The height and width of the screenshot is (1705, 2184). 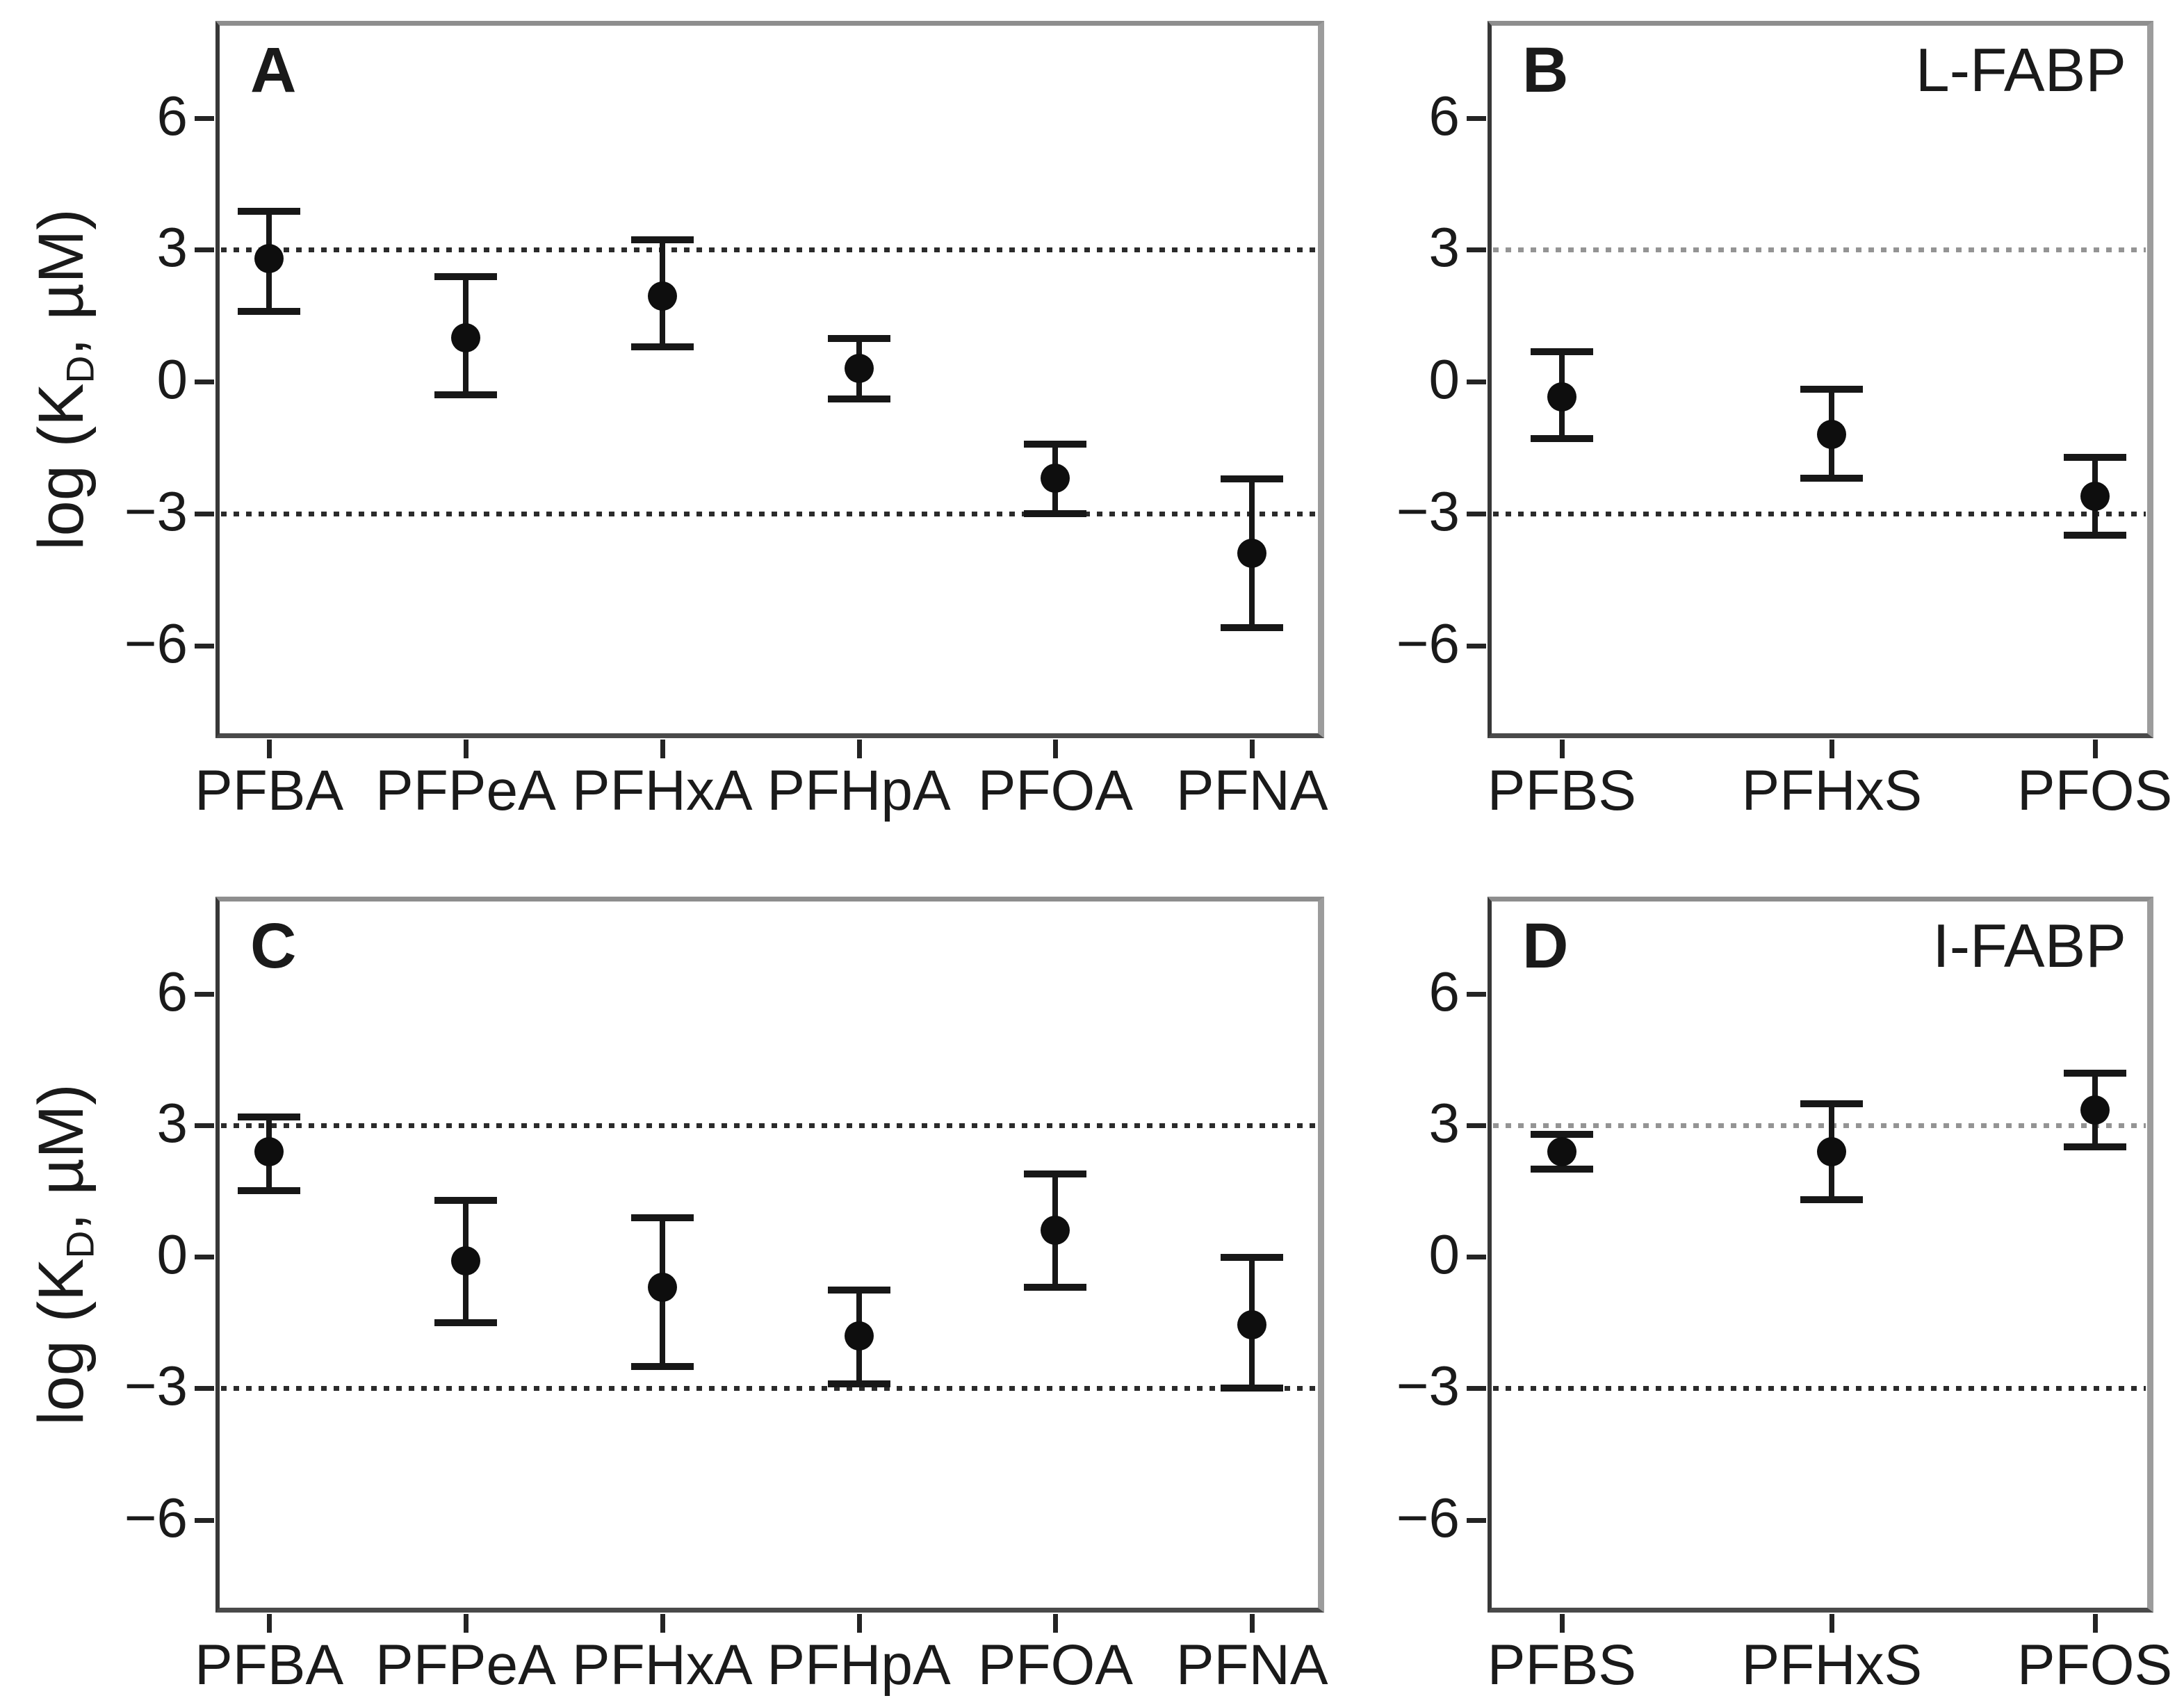 I want to click on data-point-pfba, so click(x=269, y=1151).